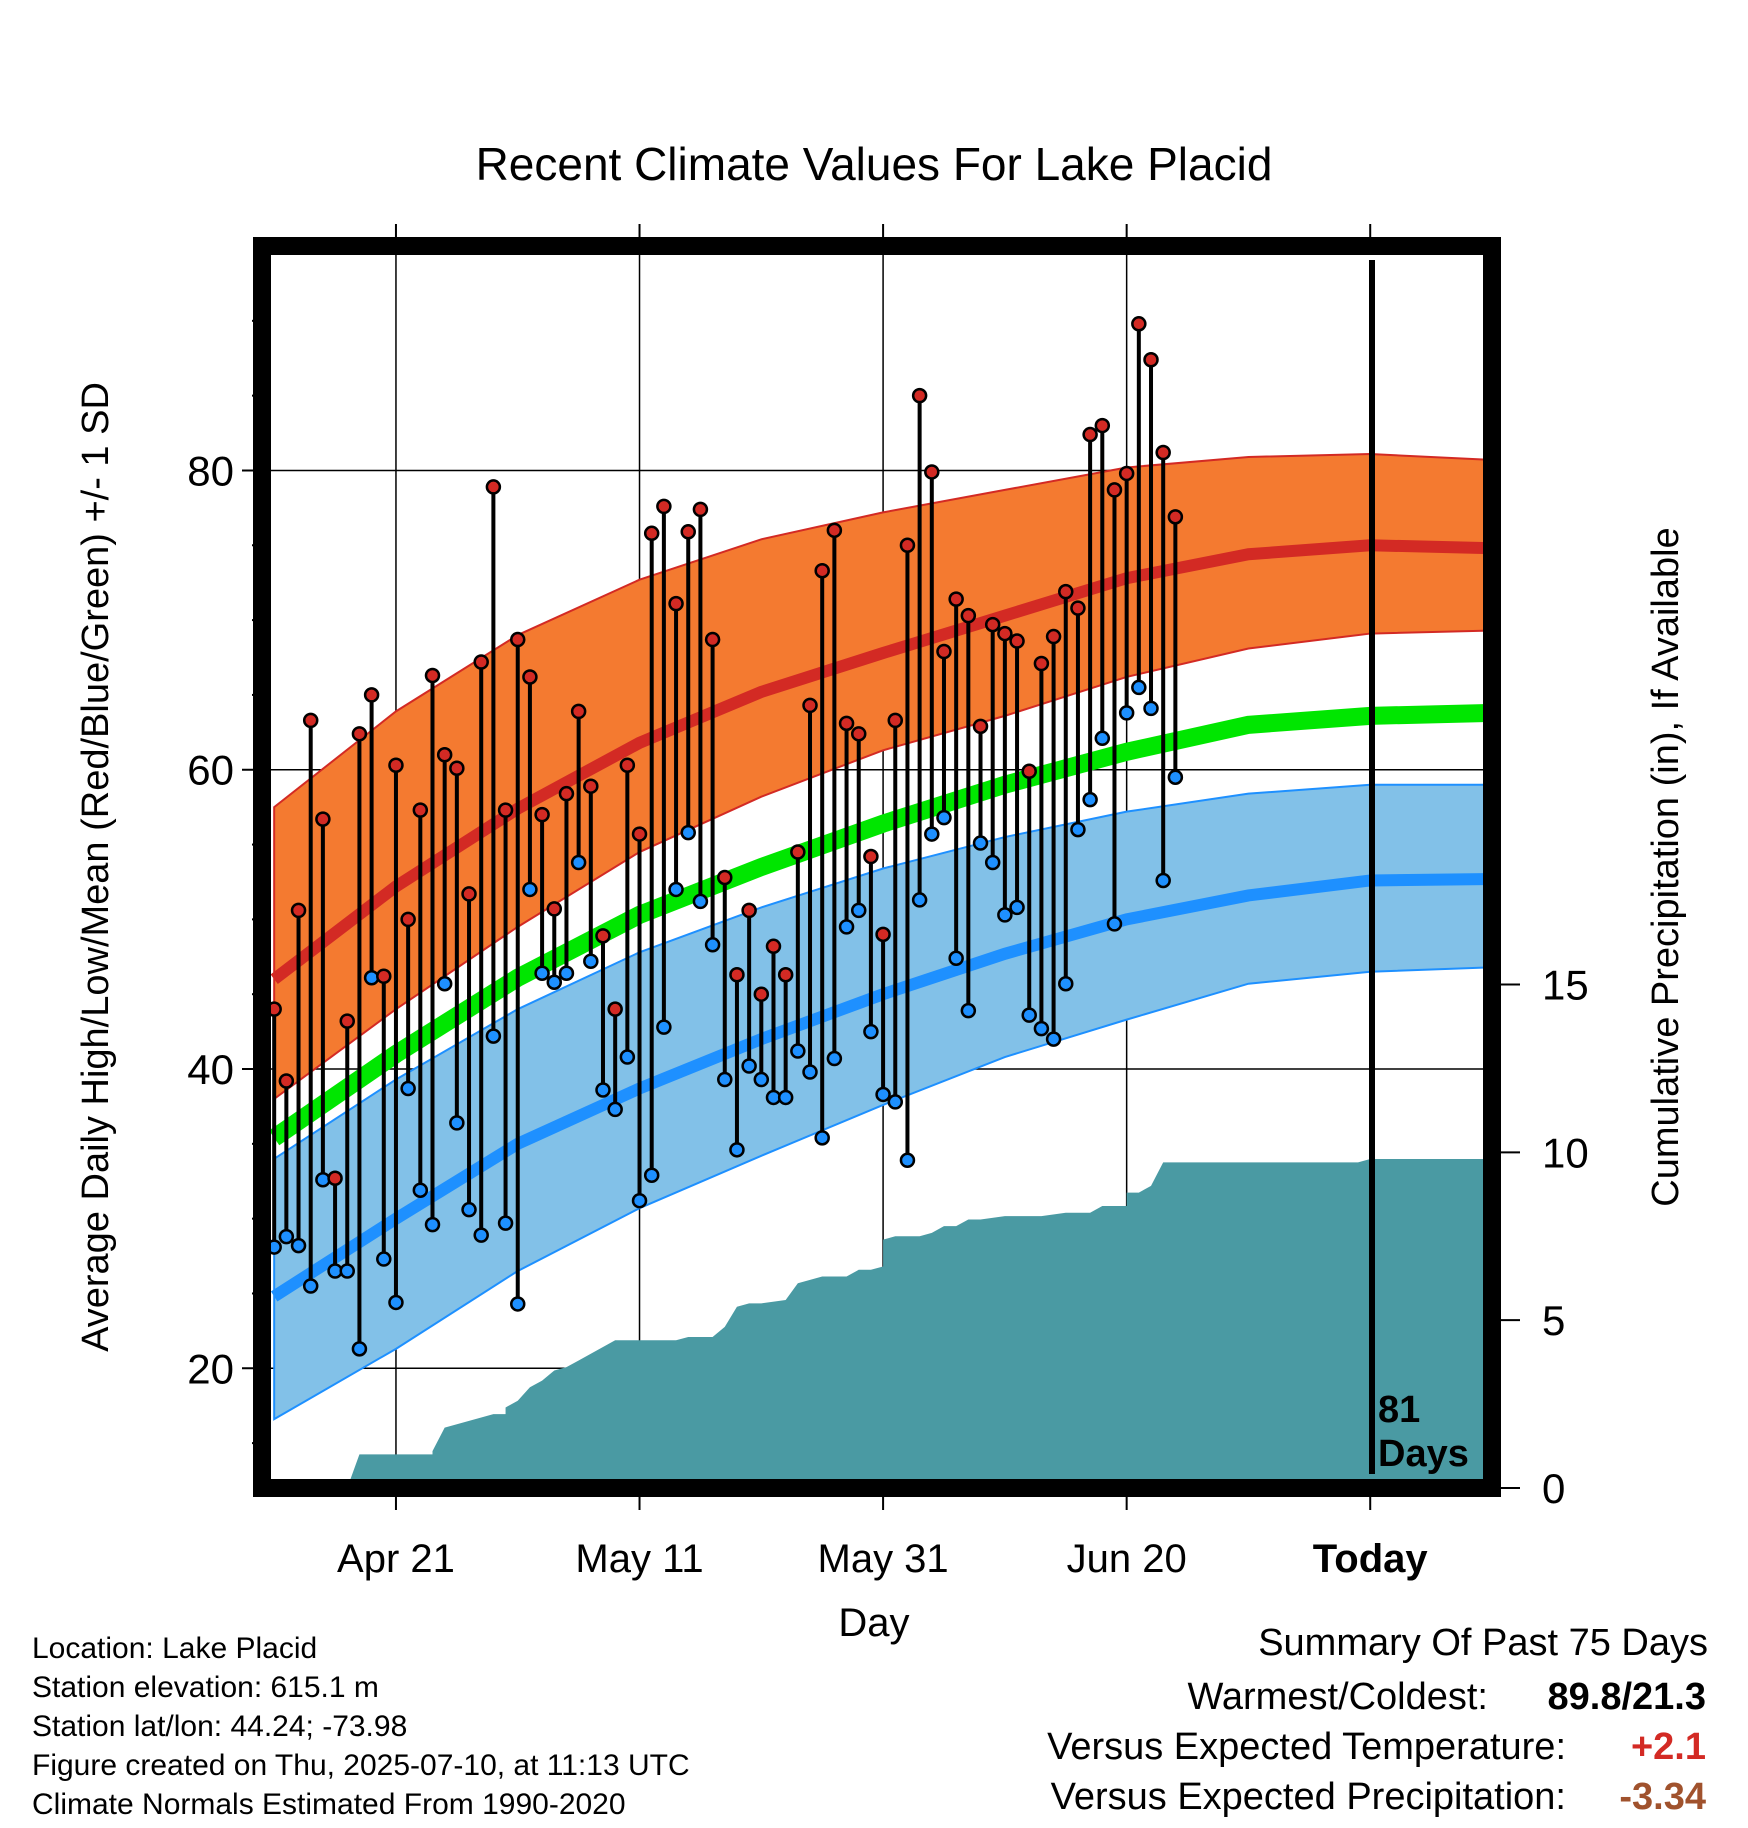 Image resolution: width=1748 pixels, height=1828 pixels. Describe the element at coordinates (1399, 1410) in the screenshot. I see `today-days-number: 81` at that location.